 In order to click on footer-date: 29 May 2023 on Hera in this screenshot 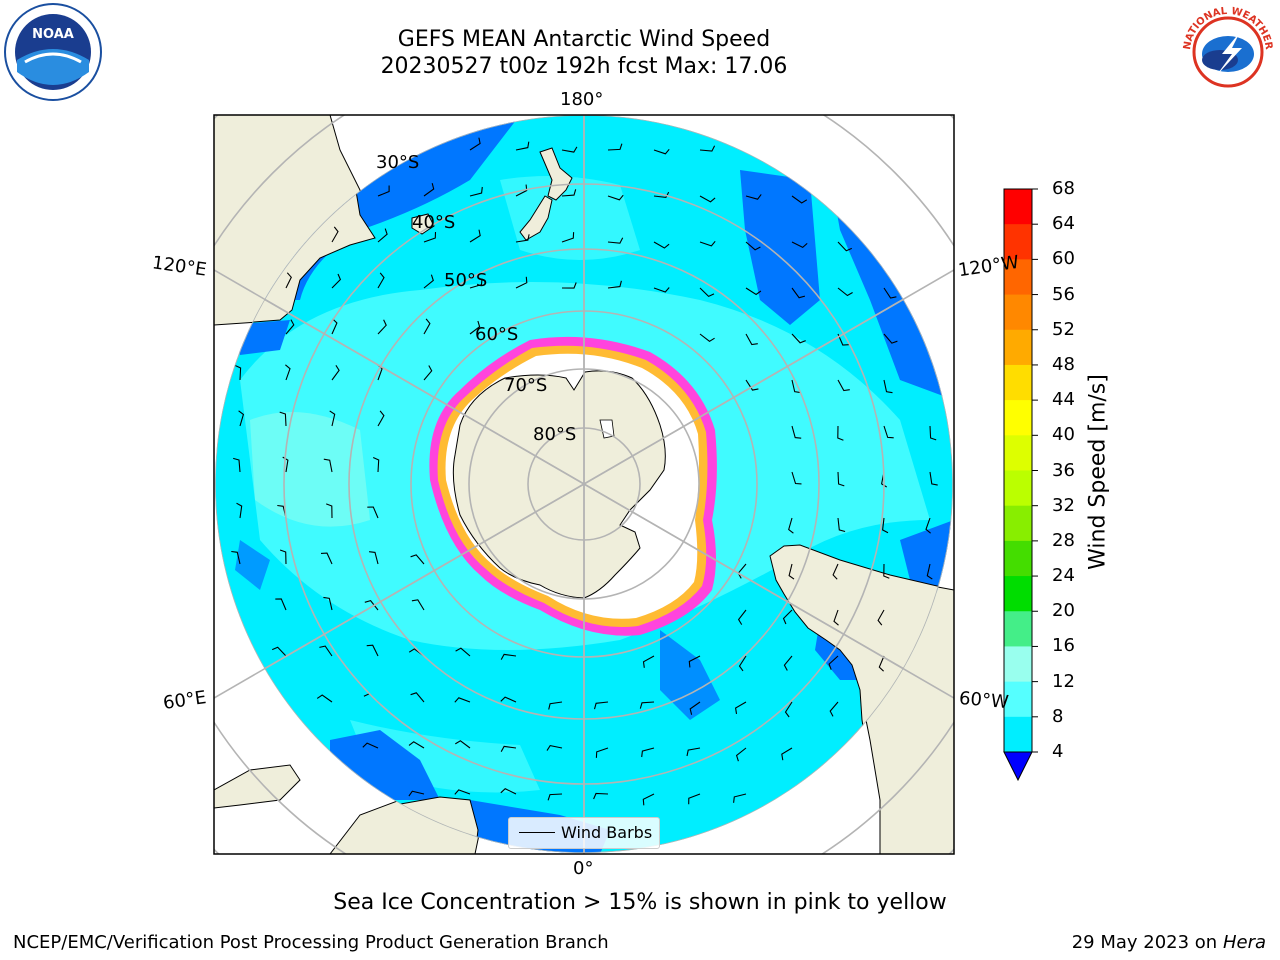, I will do `click(1168, 942)`.